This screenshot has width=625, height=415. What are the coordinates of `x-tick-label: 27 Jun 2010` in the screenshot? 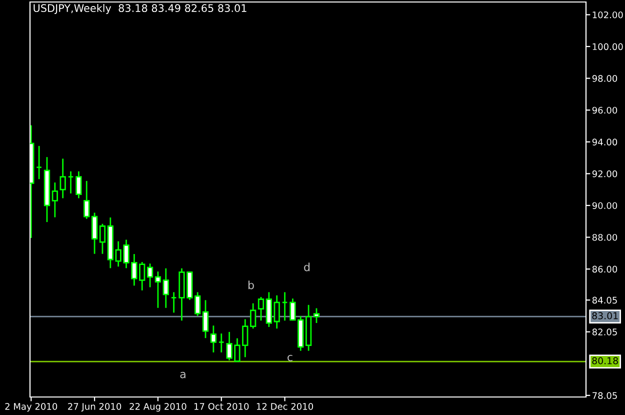 It's located at (95, 407).